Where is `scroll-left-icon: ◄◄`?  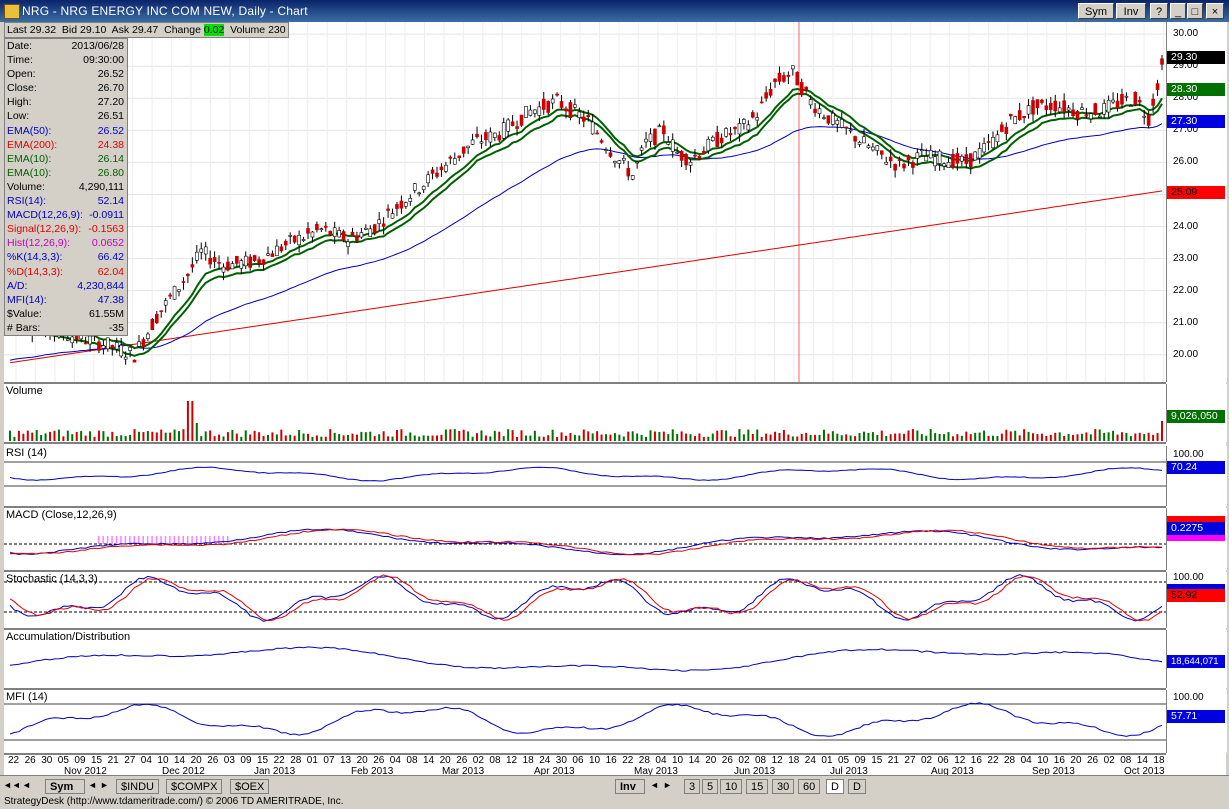
scroll-left-icon: ◄◄ is located at coordinates (12, 785).